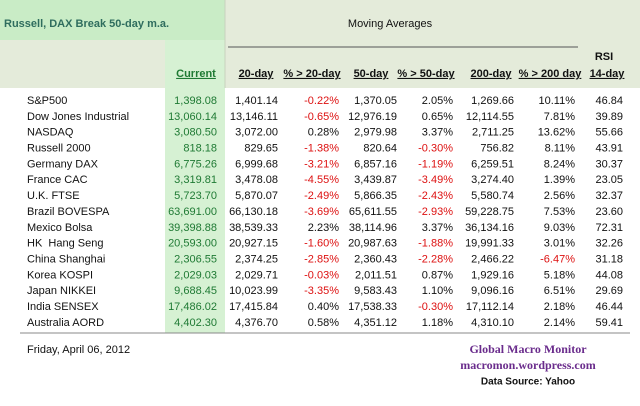 The width and height of the screenshot is (640, 406). I want to click on cell: 1.39%, so click(559, 180).